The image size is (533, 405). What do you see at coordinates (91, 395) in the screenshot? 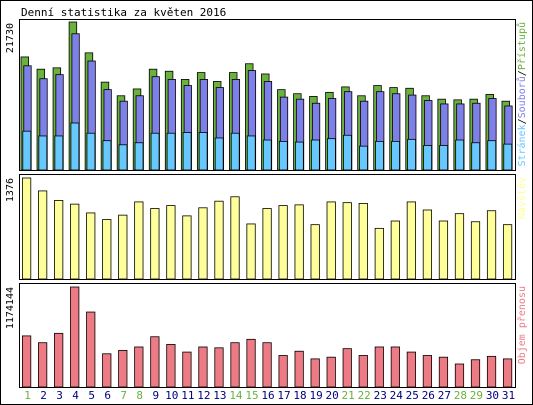
I see `x-tick-label-day-5: 5` at bounding box center [91, 395].